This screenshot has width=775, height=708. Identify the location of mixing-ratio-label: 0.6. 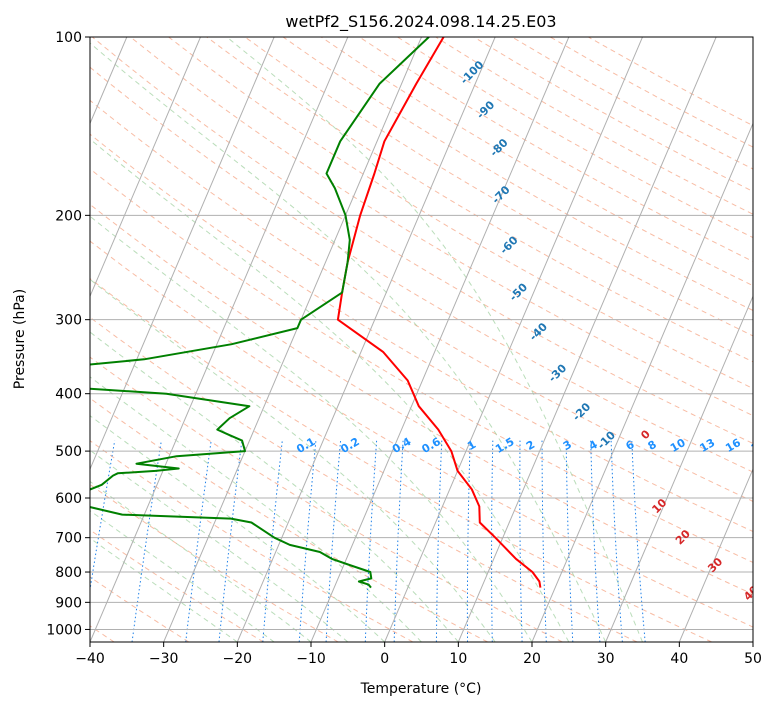
(431, 445).